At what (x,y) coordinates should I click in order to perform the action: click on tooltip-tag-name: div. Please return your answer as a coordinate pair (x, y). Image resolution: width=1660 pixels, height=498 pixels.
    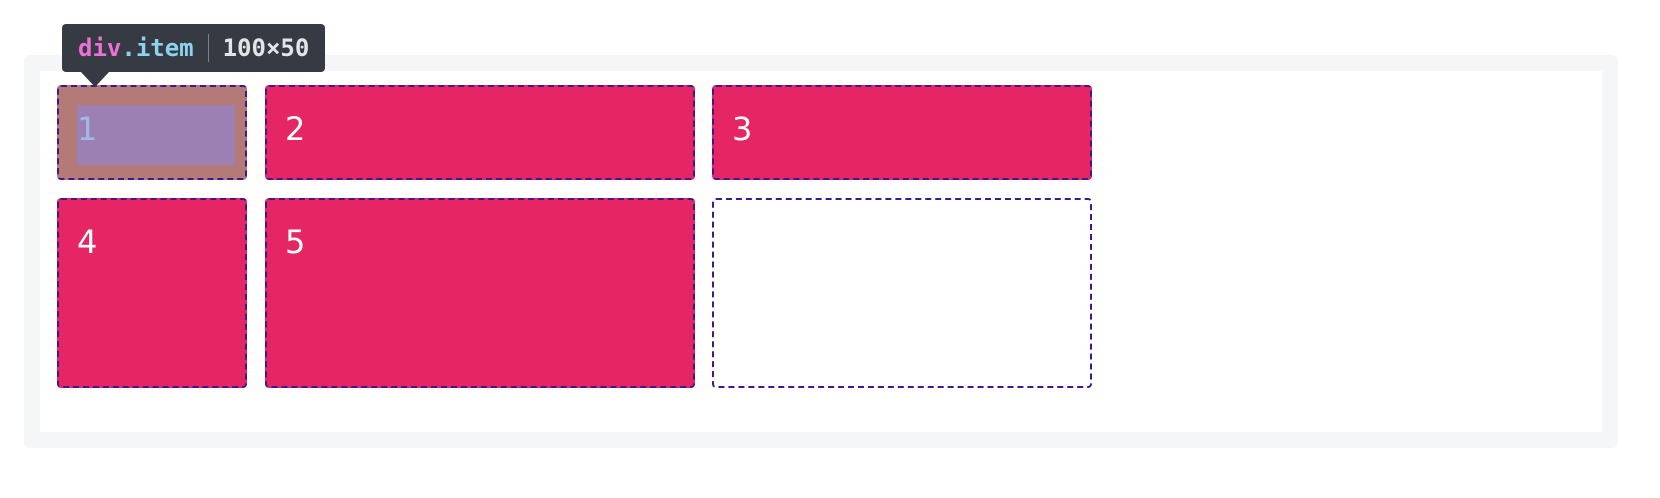
    Looking at the image, I should click on (100, 48).